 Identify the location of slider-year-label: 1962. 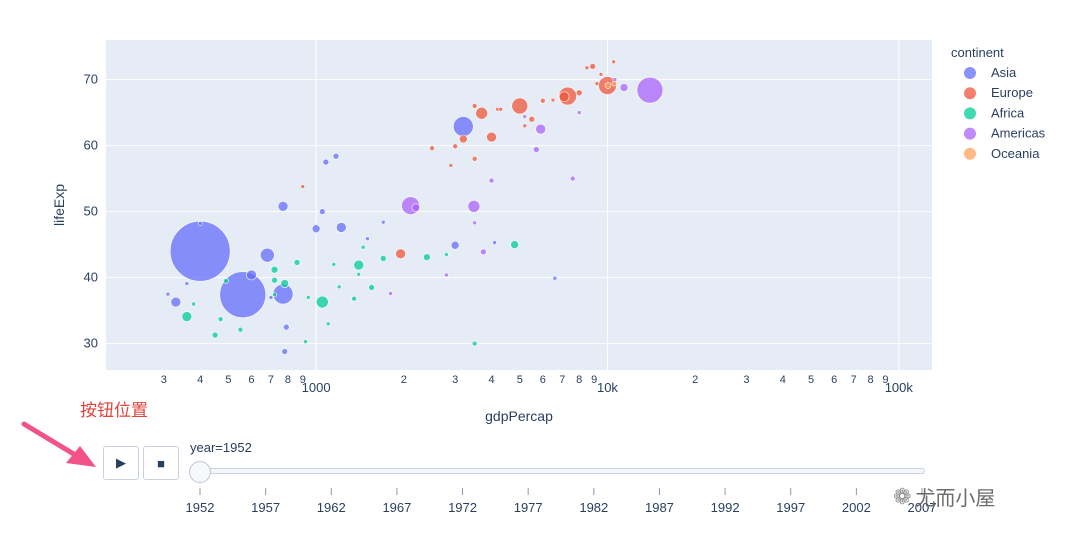
(331, 507).